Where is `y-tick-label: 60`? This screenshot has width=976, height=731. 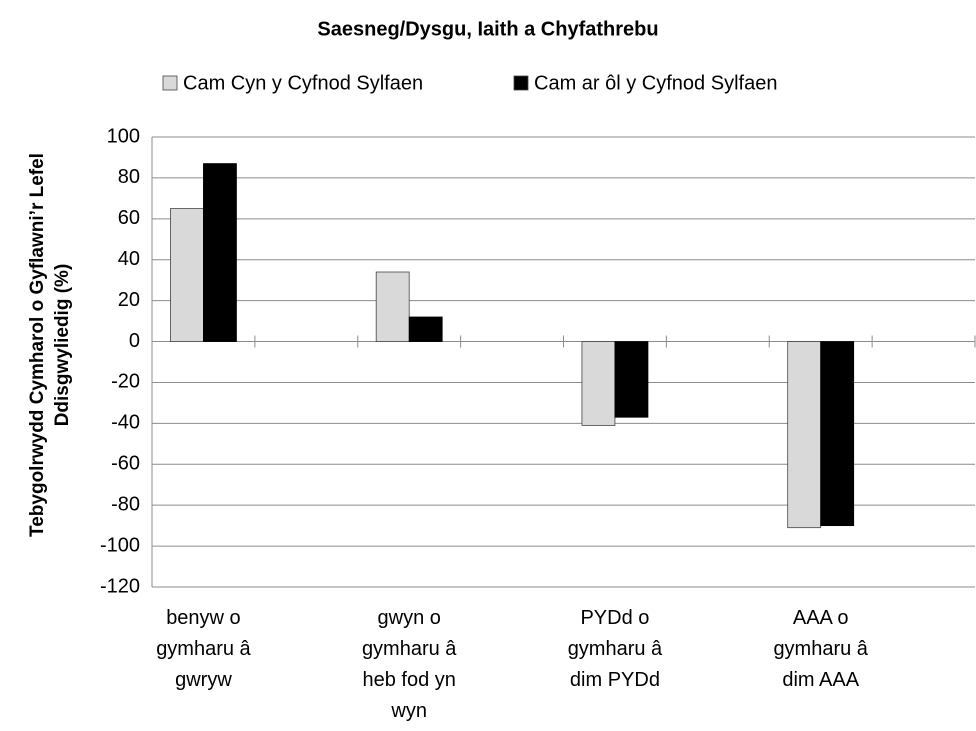 y-tick-label: 60 is located at coordinates (129, 218).